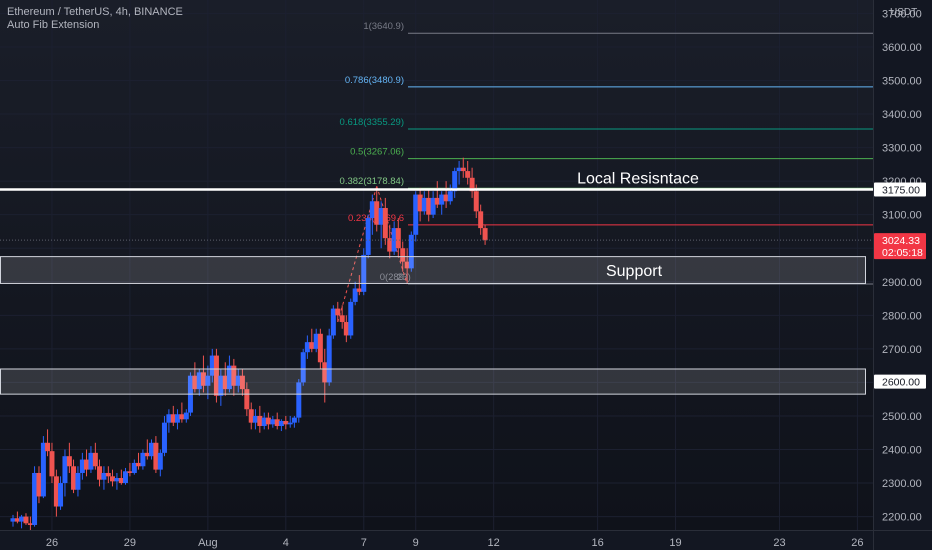 This screenshot has width=932, height=550. Describe the element at coordinates (902, 417) in the screenshot. I see `y-tick-label: 2500.00` at that location.